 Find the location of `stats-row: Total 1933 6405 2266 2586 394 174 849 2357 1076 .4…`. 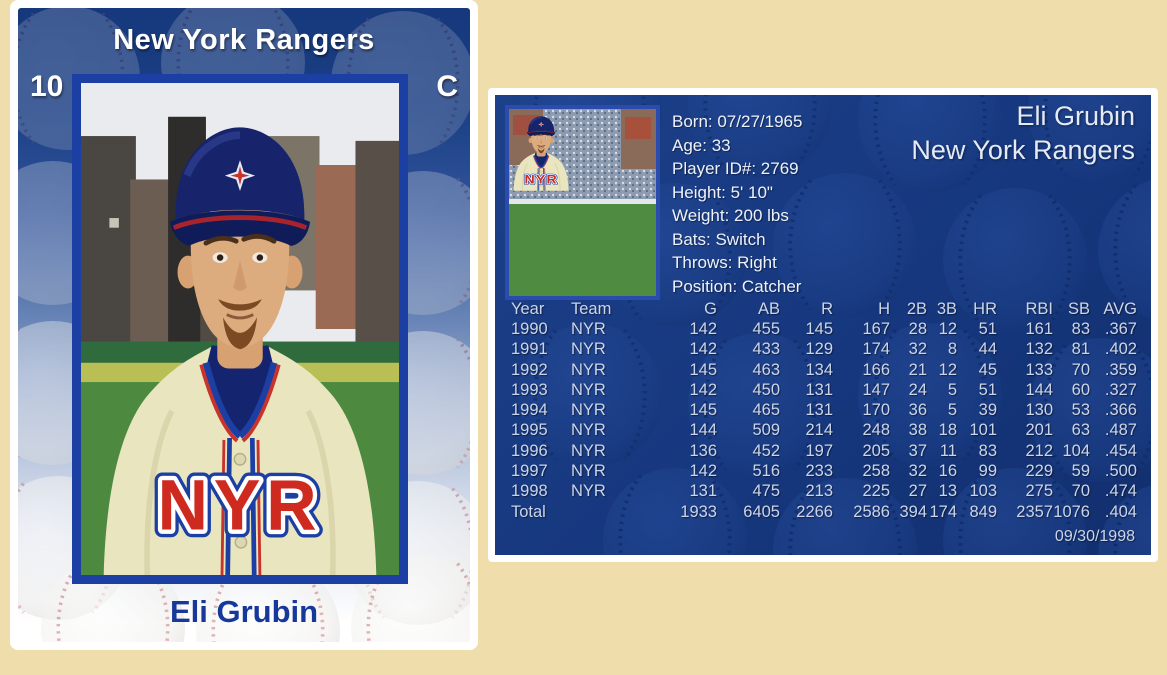

stats-row: Total 1933 6405 2266 2586 394 174 849 2357 1076 .4… is located at coordinates (823, 512).